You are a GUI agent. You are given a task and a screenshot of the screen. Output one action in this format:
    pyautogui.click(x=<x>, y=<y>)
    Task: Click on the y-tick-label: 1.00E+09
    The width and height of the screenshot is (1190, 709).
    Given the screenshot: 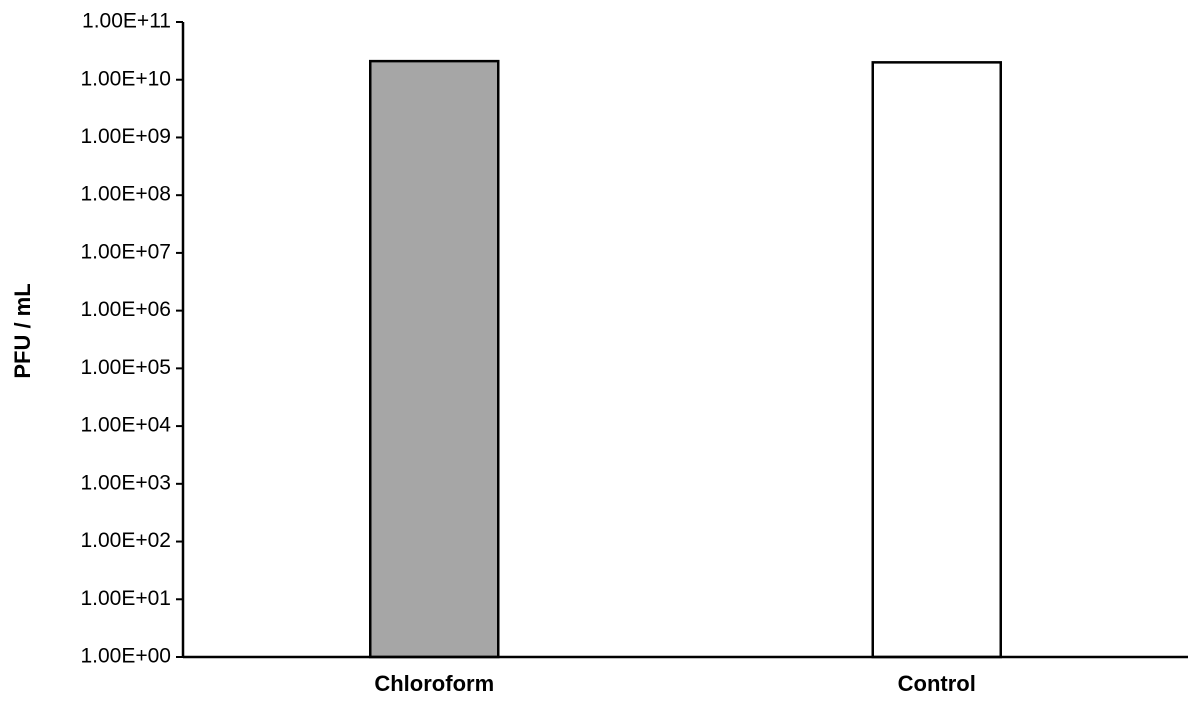 What is the action you would take?
    pyautogui.click(x=125, y=136)
    